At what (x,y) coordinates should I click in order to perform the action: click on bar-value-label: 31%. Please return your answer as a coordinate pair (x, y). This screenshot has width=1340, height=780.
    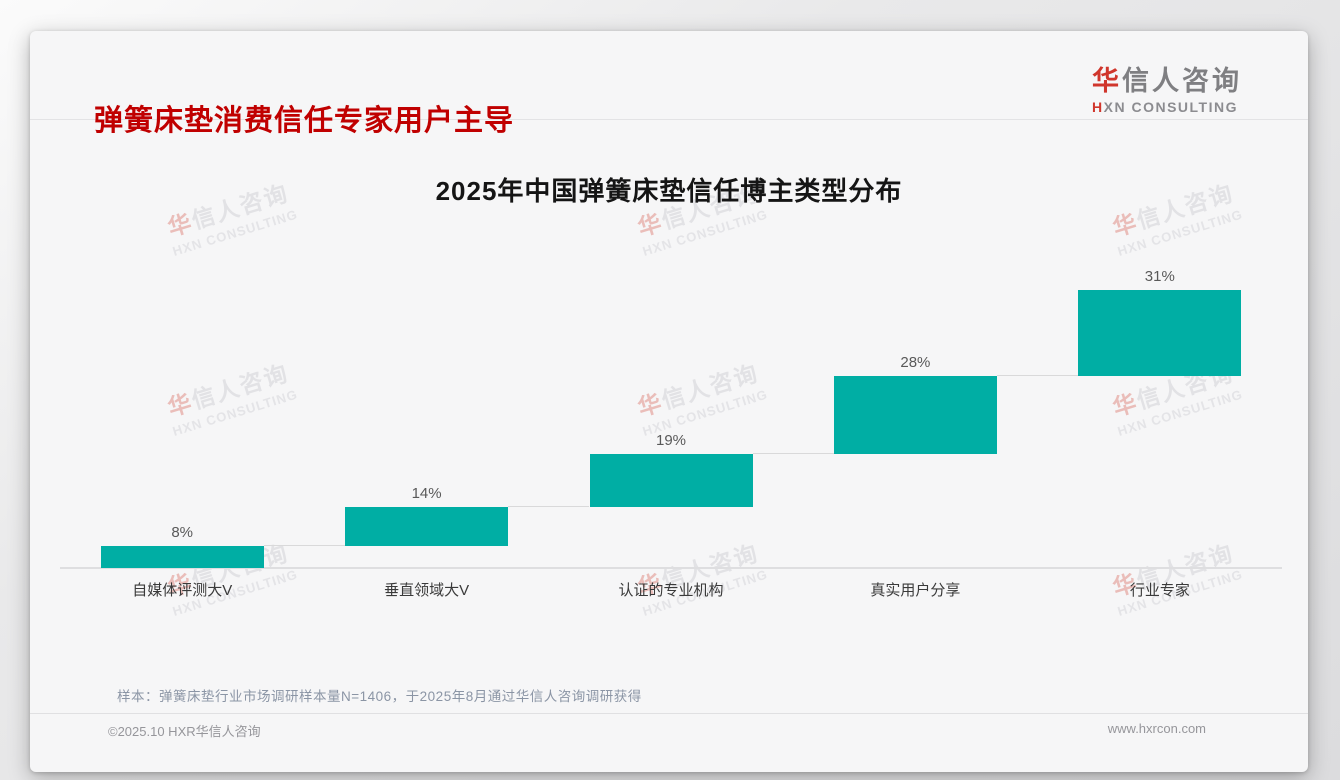
    Looking at the image, I should click on (1159, 276).